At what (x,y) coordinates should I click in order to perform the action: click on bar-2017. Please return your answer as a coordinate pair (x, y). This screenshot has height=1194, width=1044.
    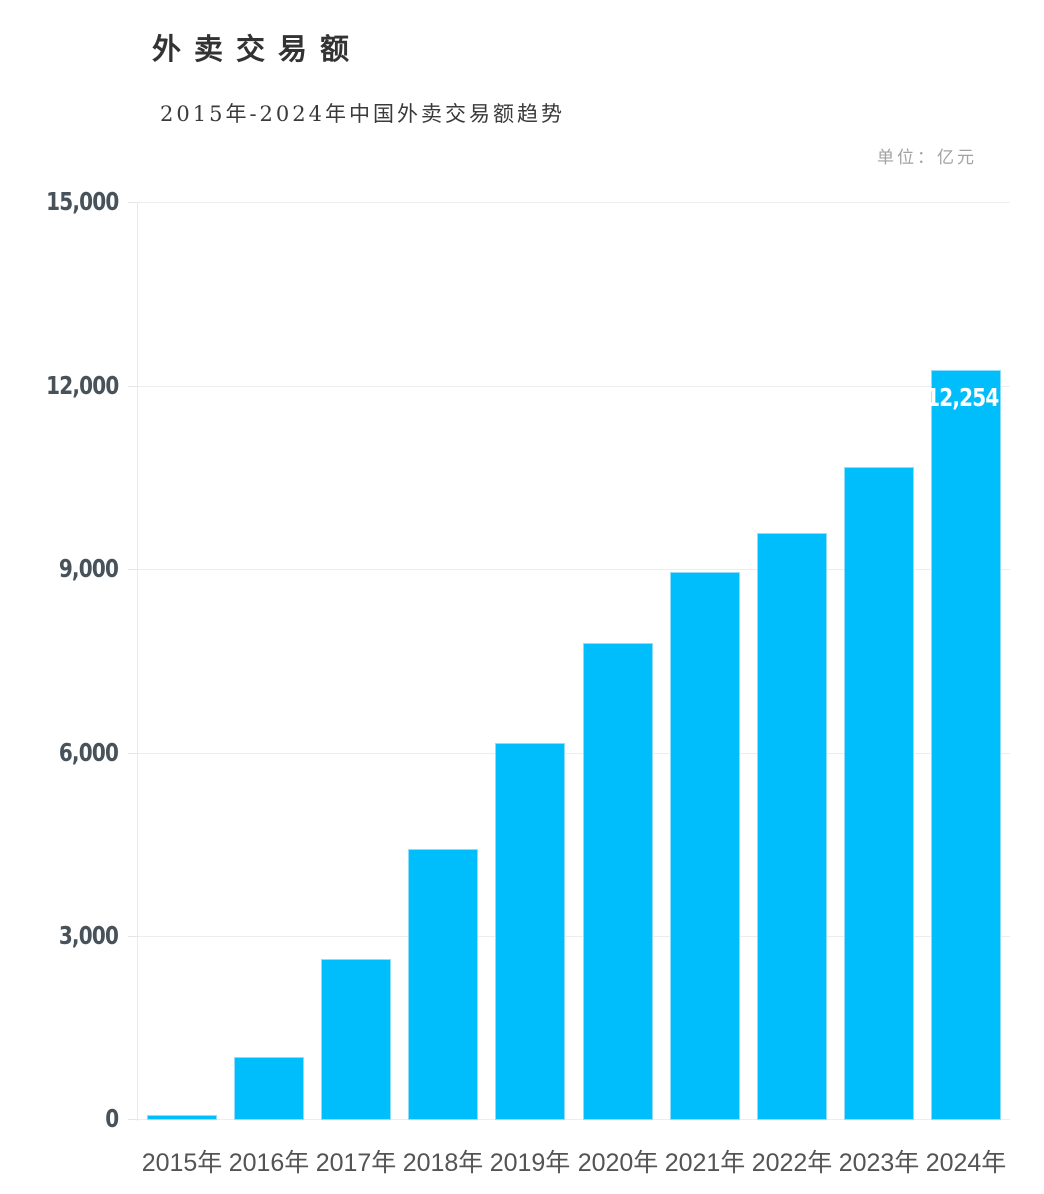
    Looking at the image, I should click on (356, 1039).